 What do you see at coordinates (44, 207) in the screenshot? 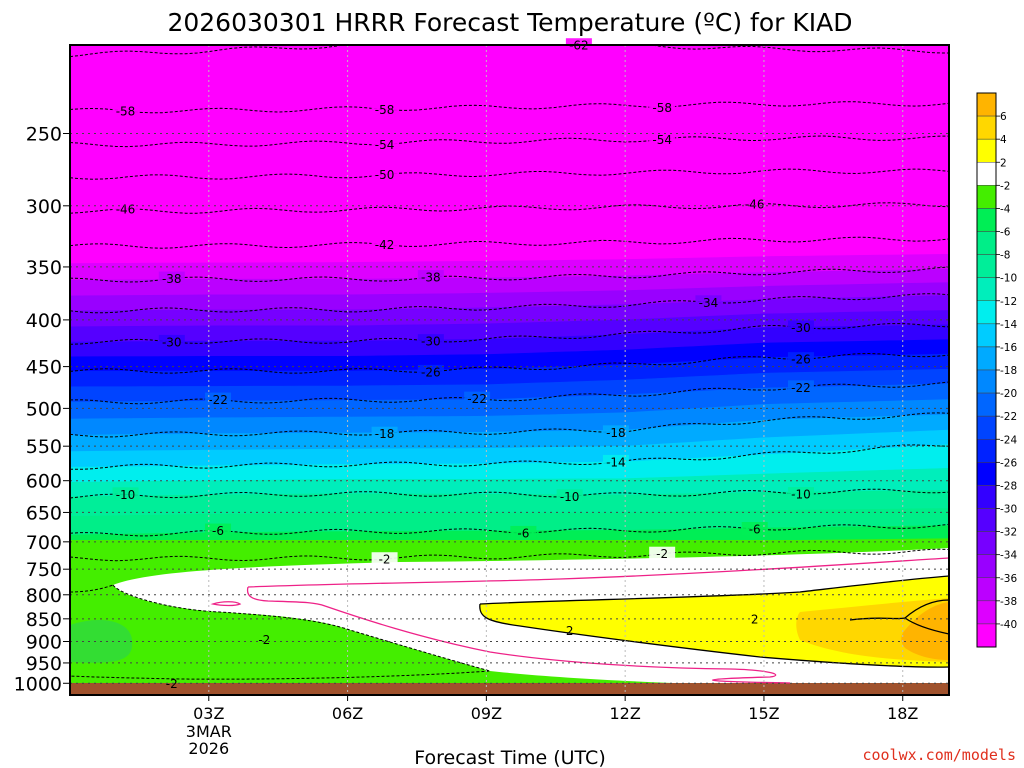
I see `y-tick-label: 300` at bounding box center [44, 207].